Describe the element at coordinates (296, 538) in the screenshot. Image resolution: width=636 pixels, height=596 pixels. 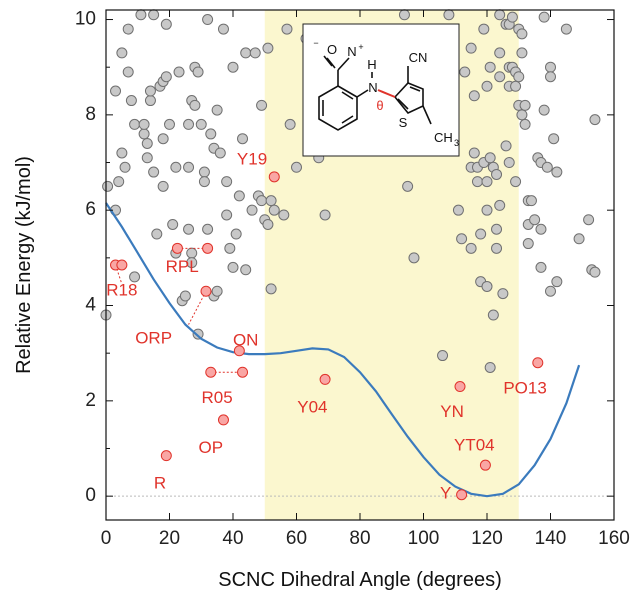
I see `x-tick-label-3: 60` at that location.